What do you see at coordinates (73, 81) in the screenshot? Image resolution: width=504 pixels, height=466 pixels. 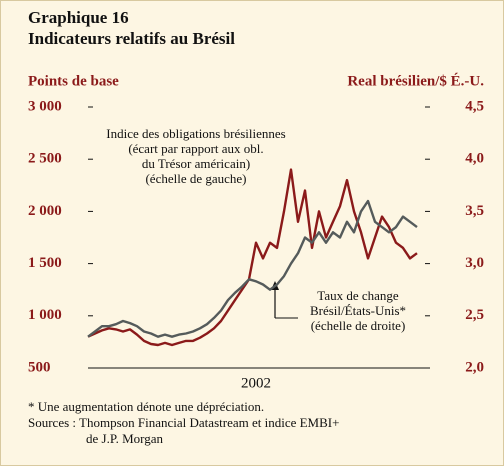 I see `y-axis-label: Points de base` at bounding box center [73, 81].